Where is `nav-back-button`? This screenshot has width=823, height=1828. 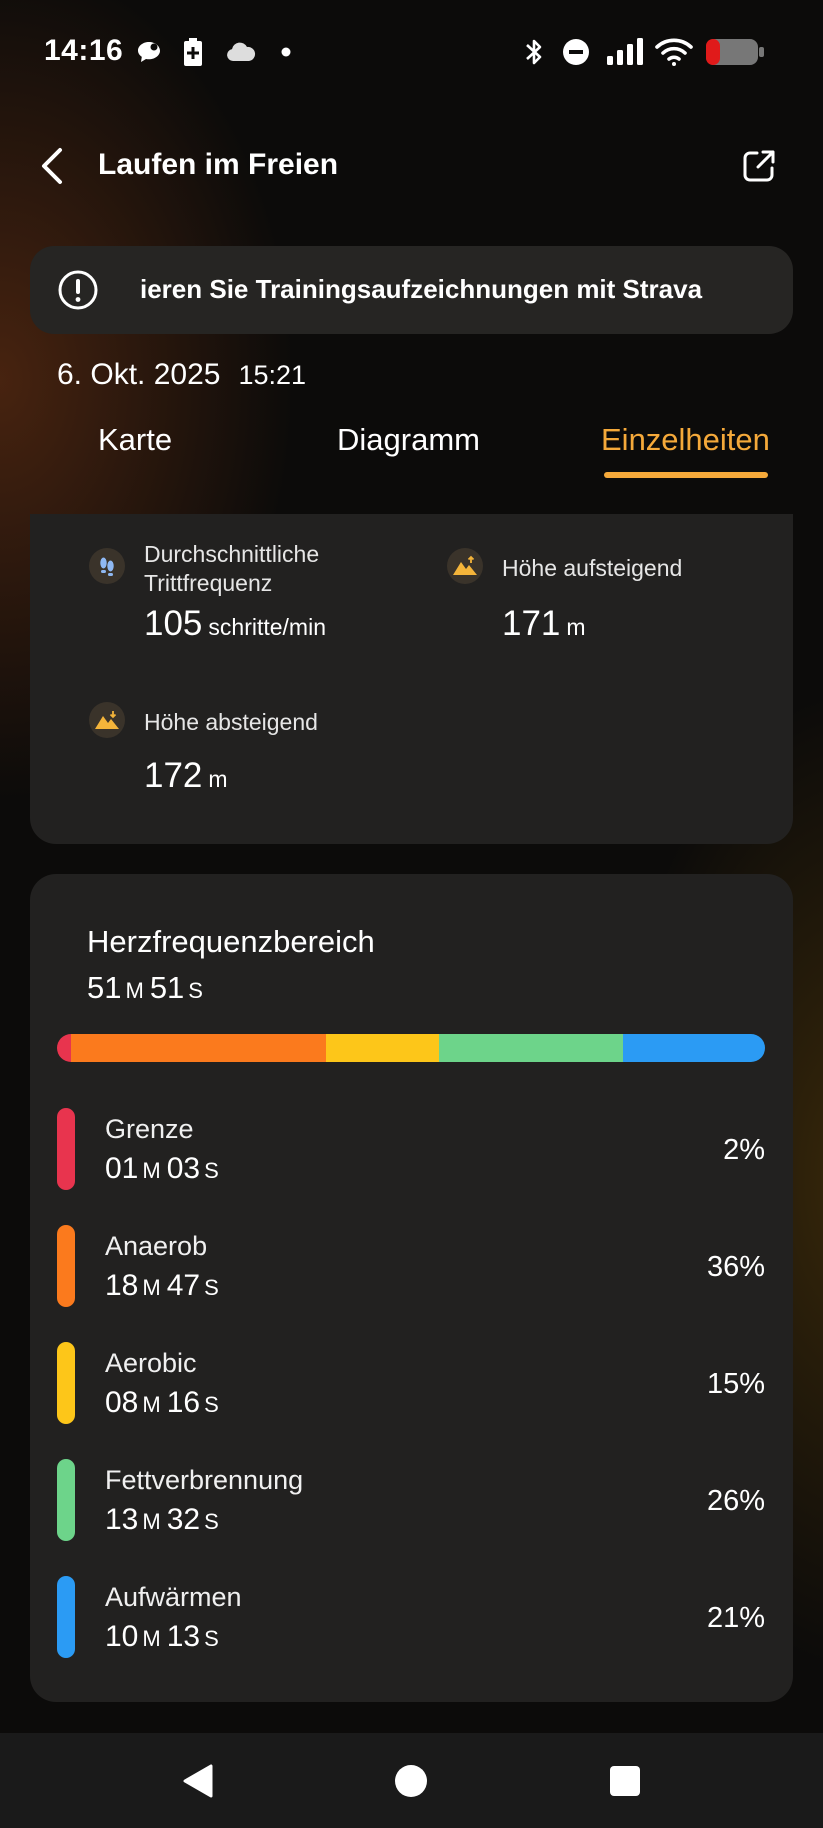 nav-back-button is located at coordinates (198, 1781).